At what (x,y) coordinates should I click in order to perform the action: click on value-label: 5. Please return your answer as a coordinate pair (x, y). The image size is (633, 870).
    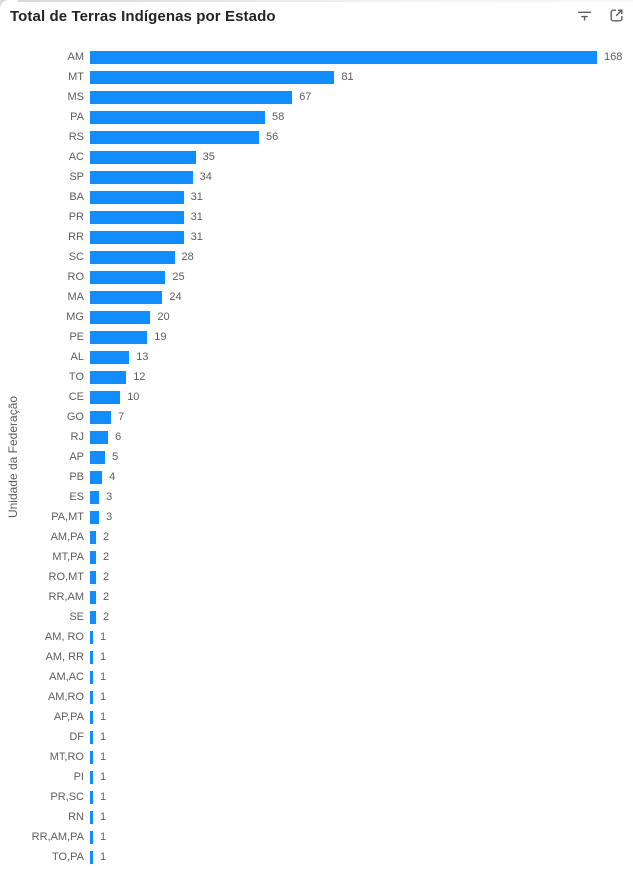
    Looking at the image, I should click on (115, 457).